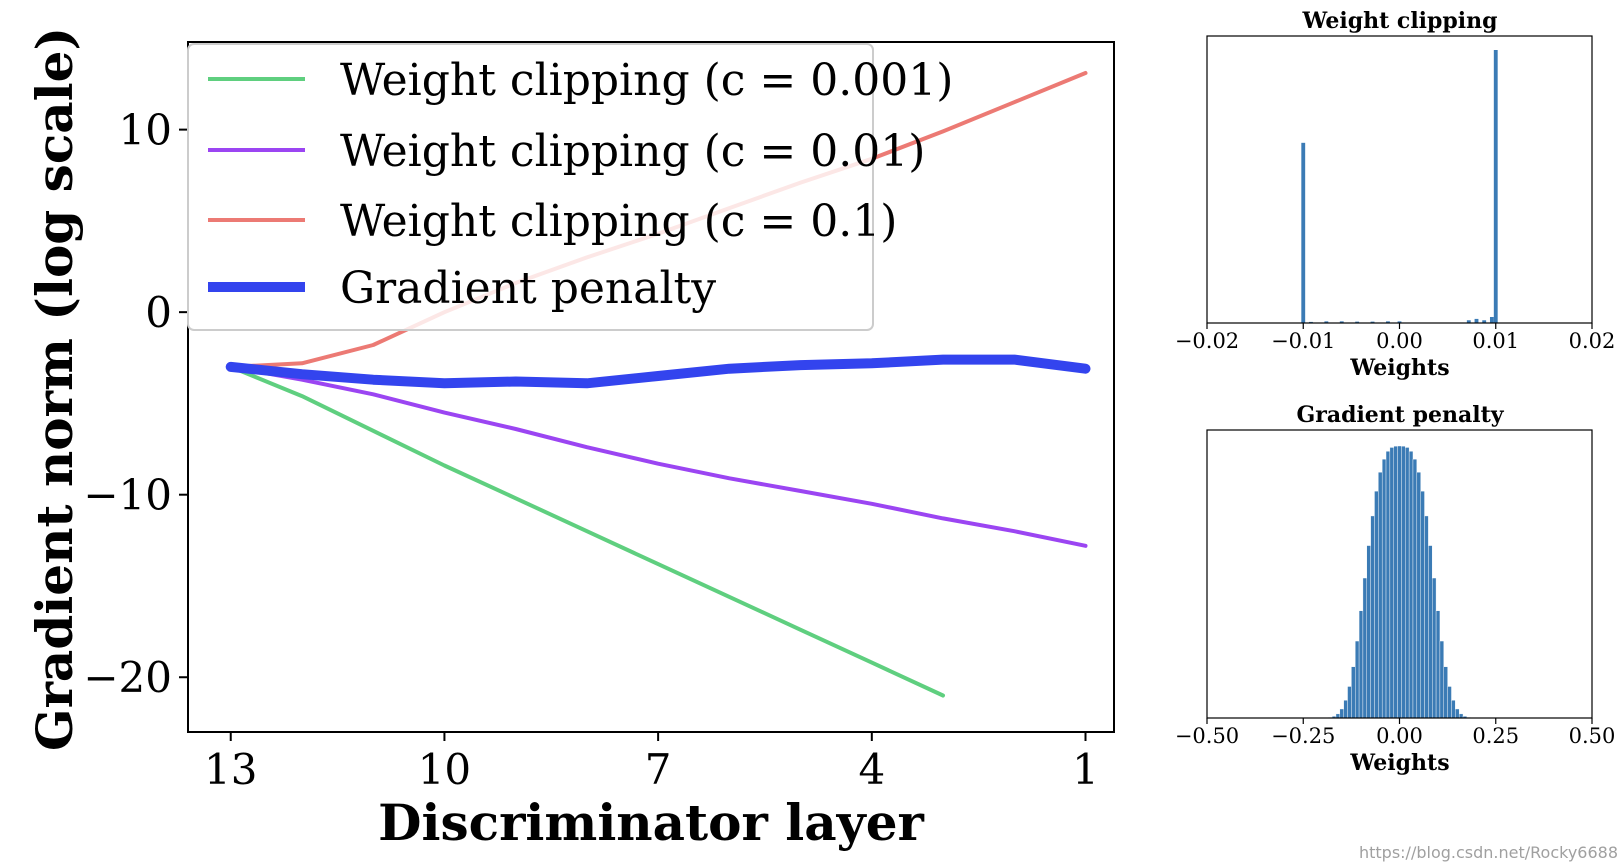 This screenshot has width=1623, height=866. What do you see at coordinates (530, 187) in the screenshot?
I see `legend-box` at bounding box center [530, 187].